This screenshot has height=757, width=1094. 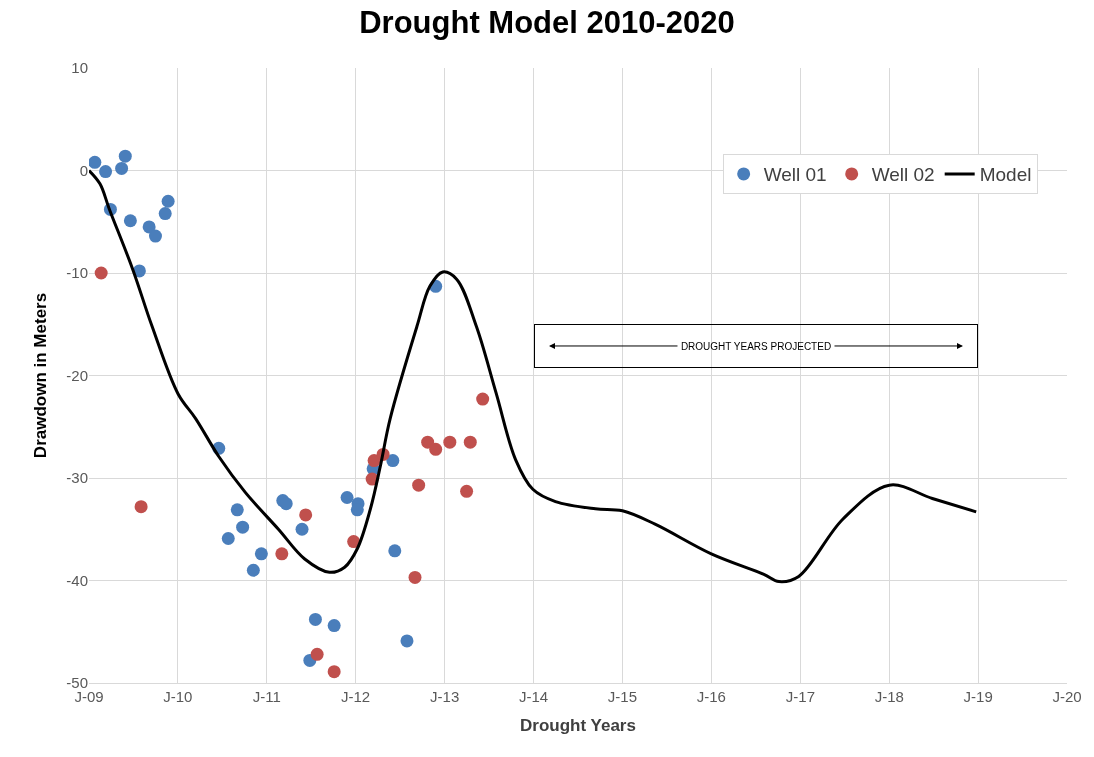 I want to click on x-tick-label: J-12, so click(x=356, y=696).